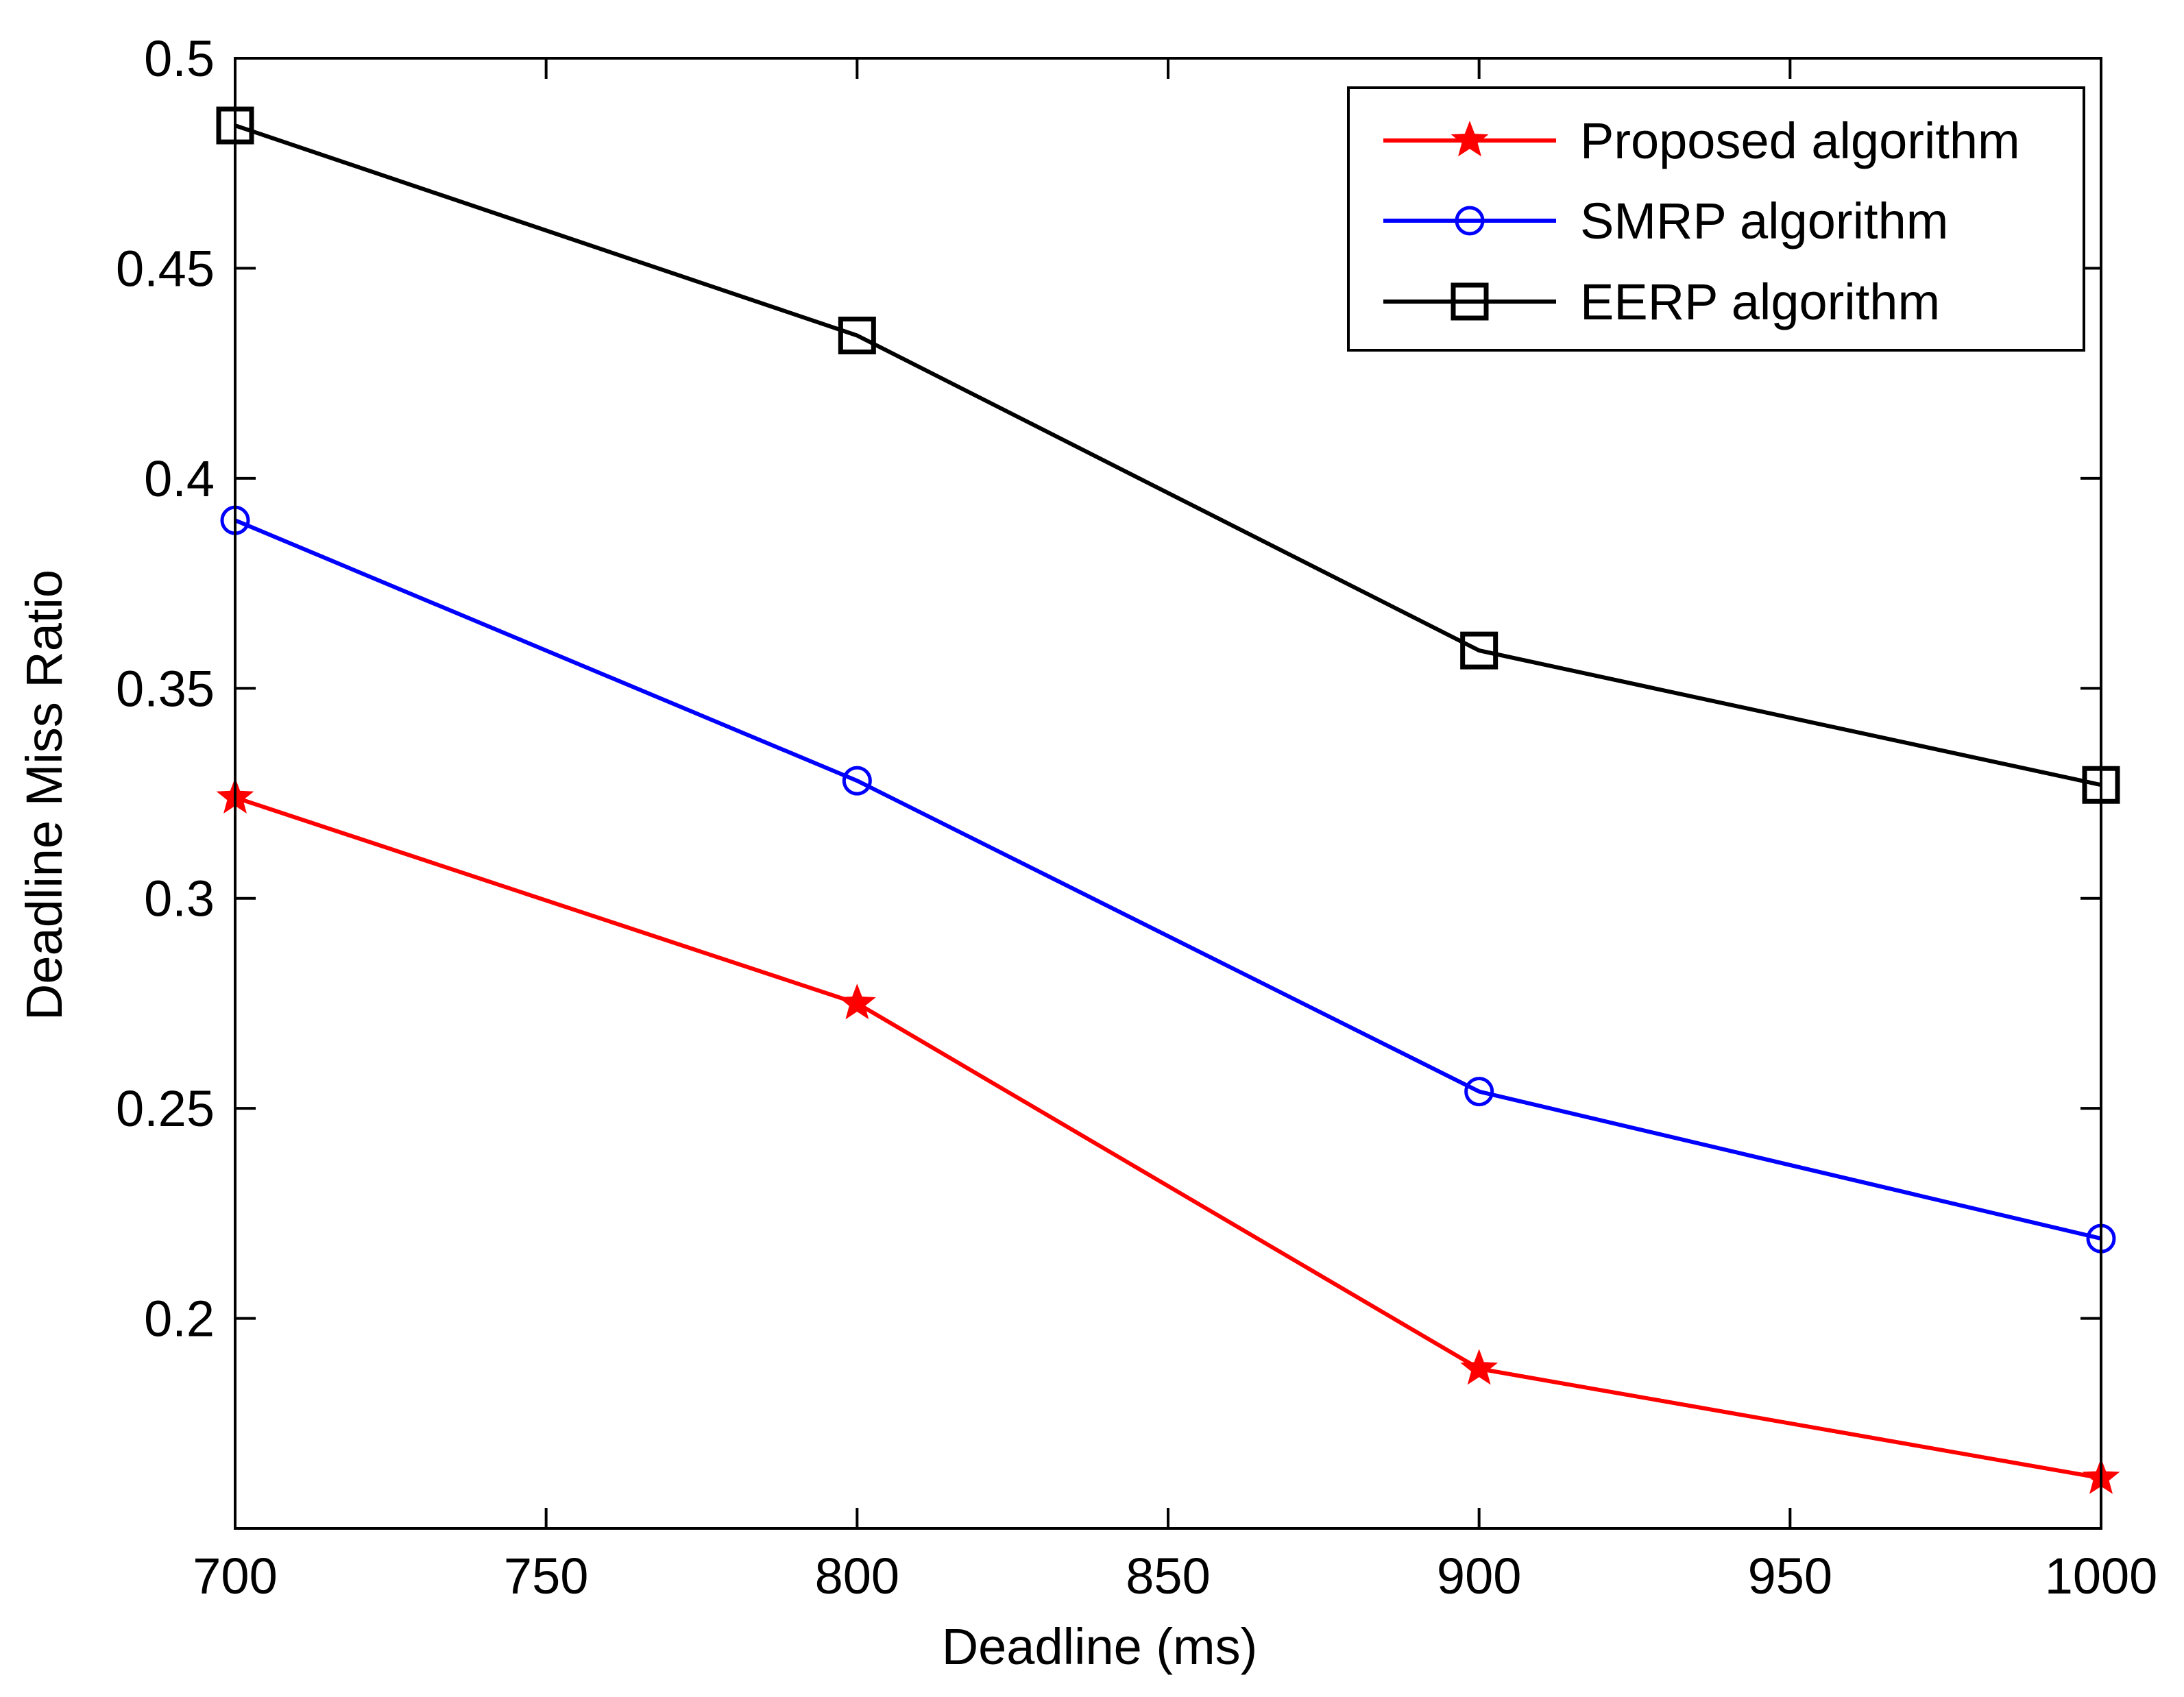 The width and height of the screenshot is (2184, 1697). What do you see at coordinates (1760, 301) in the screenshot?
I see `legend-label-2: EERP algorithm` at bounding box center [1760, 301].